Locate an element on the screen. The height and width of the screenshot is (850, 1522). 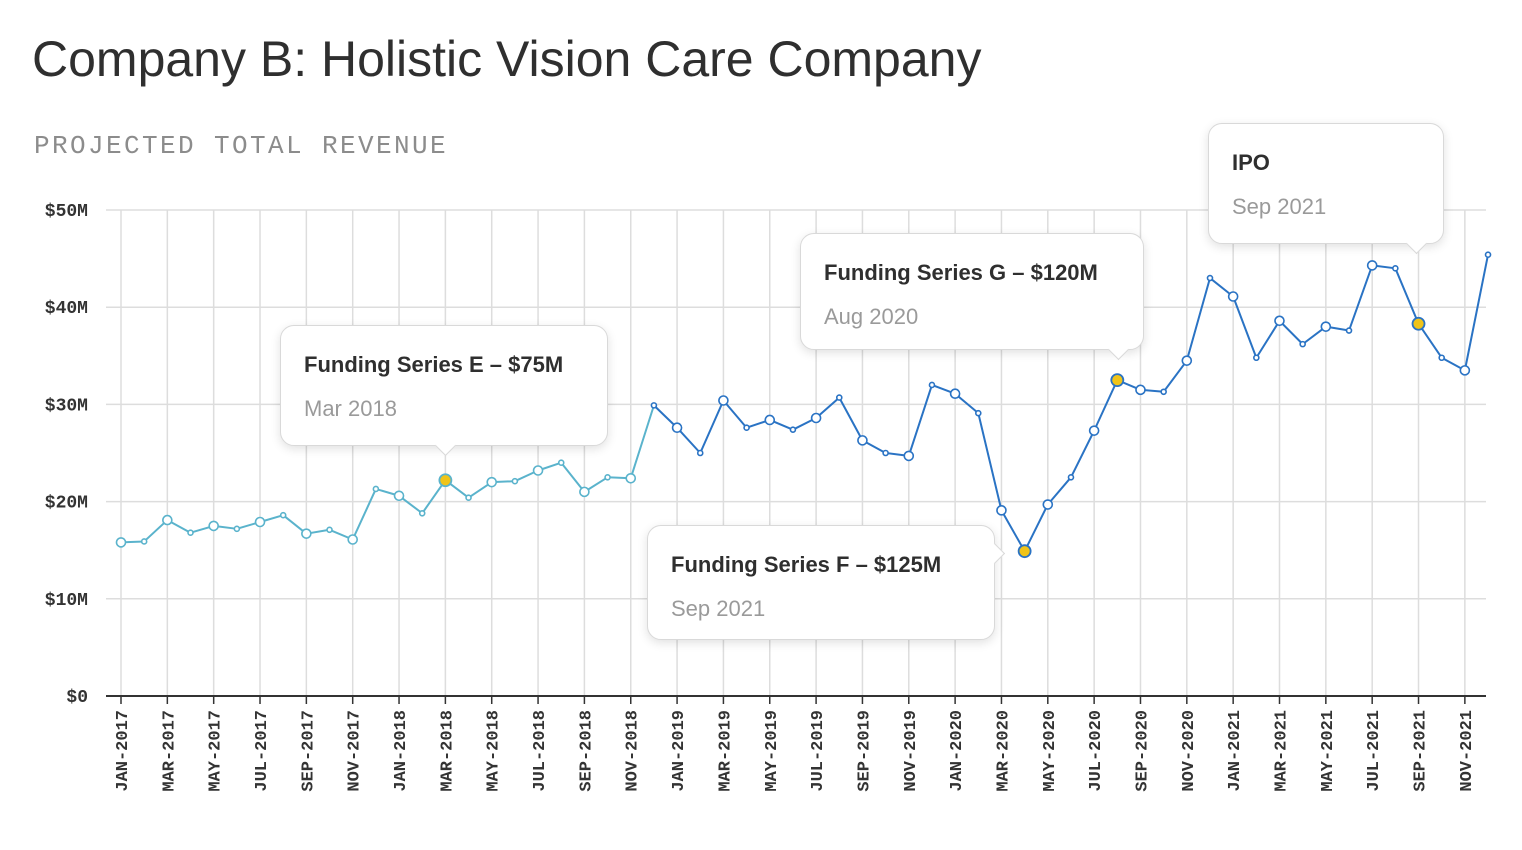
y-tick-label: $10M is located at coordinates (66, 601).